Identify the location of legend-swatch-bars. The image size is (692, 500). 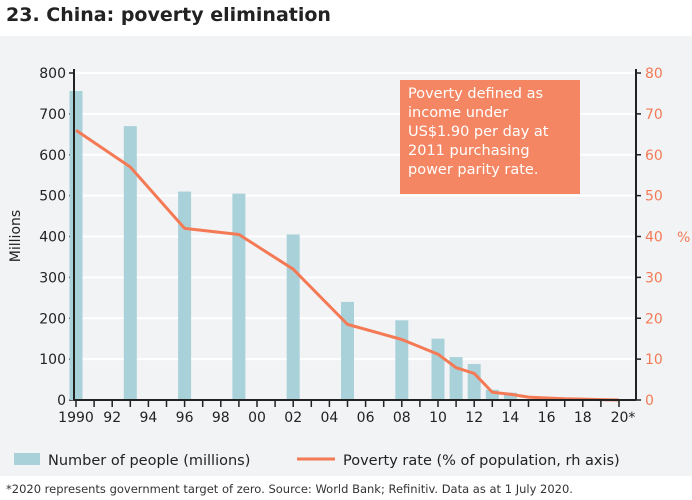
(27, 459).